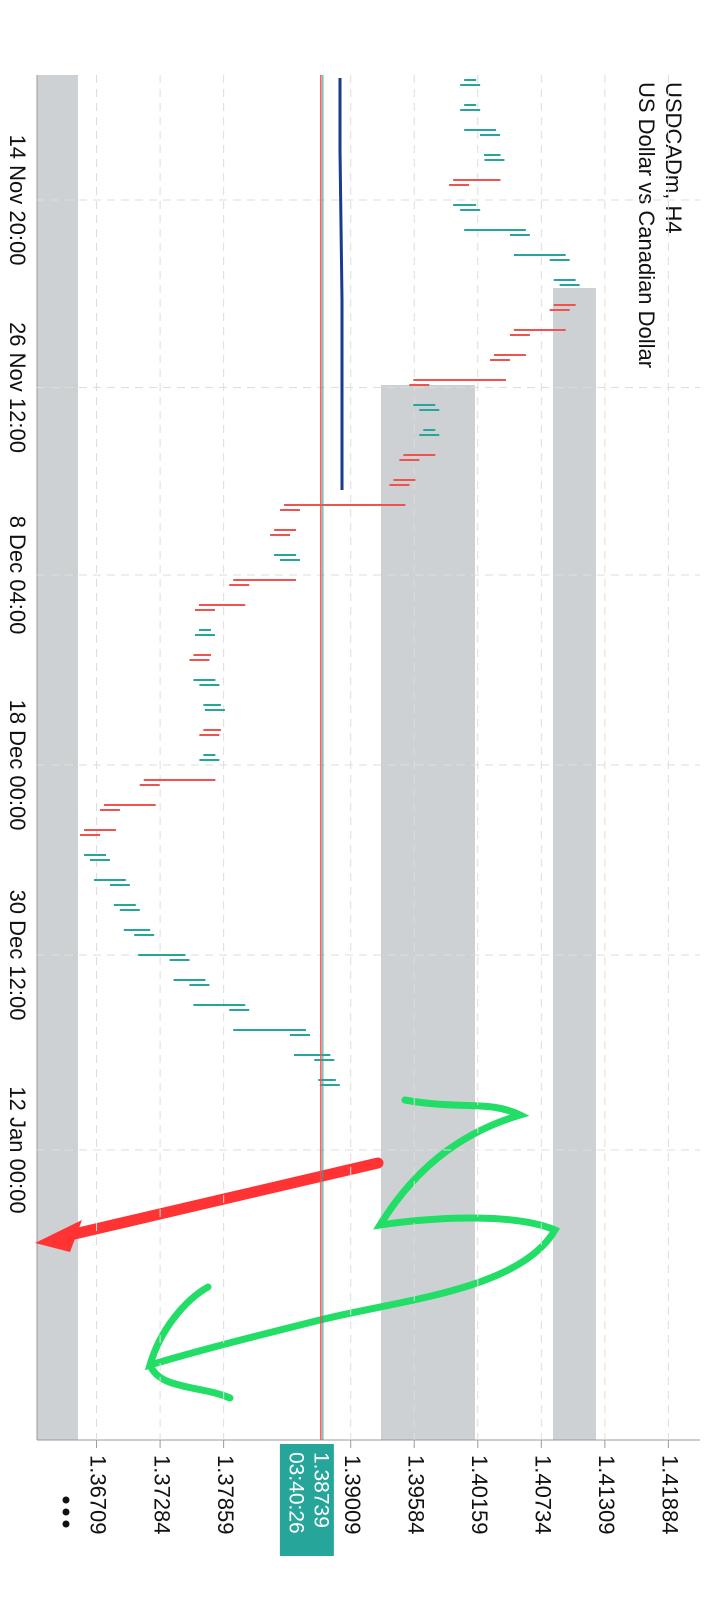 This screenshot has width=720, height=1600. What do you see at coordinates (98, 1495) in the screenshot?
I see `y-tick-label: 1.36709` at bounding box center [98, 1495].